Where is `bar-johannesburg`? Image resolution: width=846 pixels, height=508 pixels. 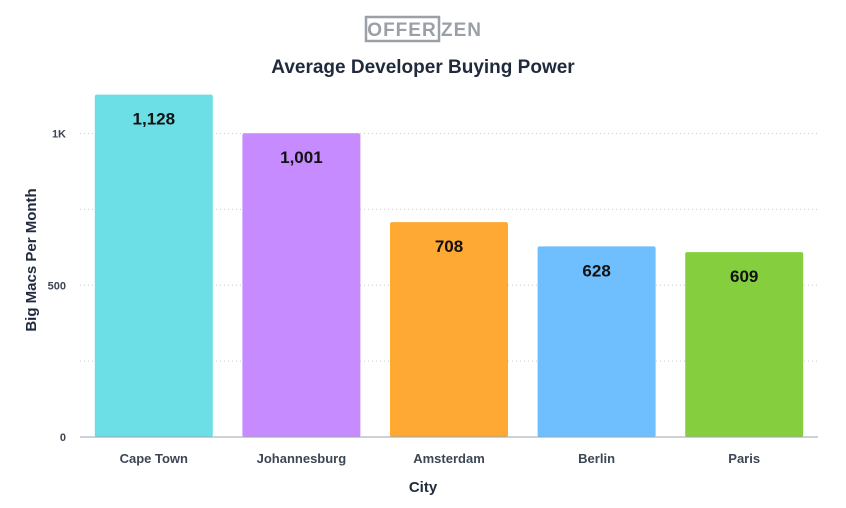 bar-johannesburg is located at coordinates (301, 285).